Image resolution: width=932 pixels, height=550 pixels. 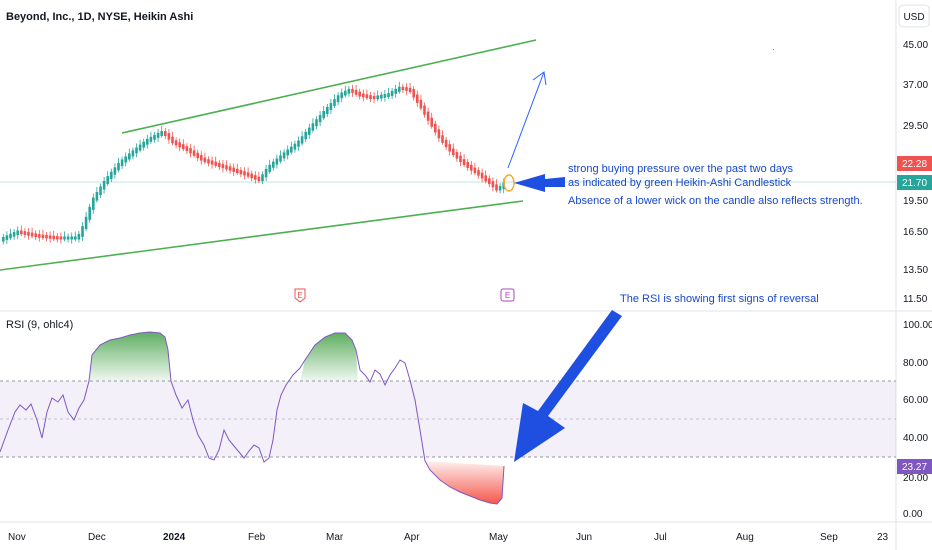 I want to click on rsi-oversold-fill, so click(x=464, y=482).